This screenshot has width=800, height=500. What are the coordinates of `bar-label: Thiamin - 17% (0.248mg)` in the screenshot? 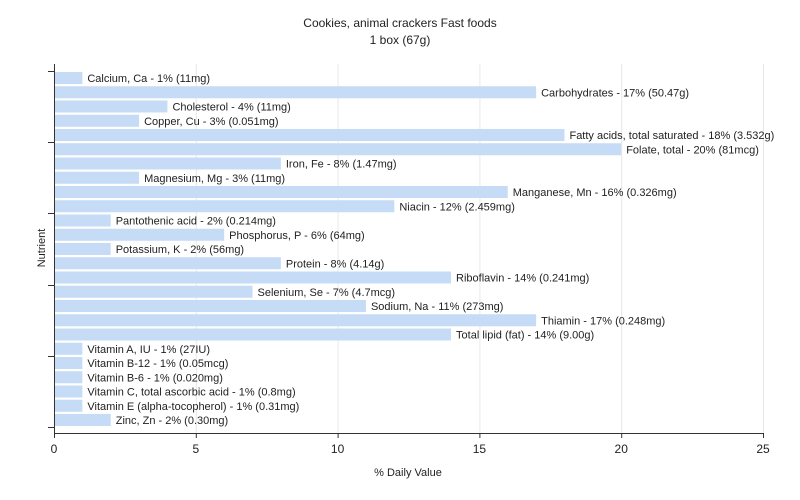 It's located at (603, 321).